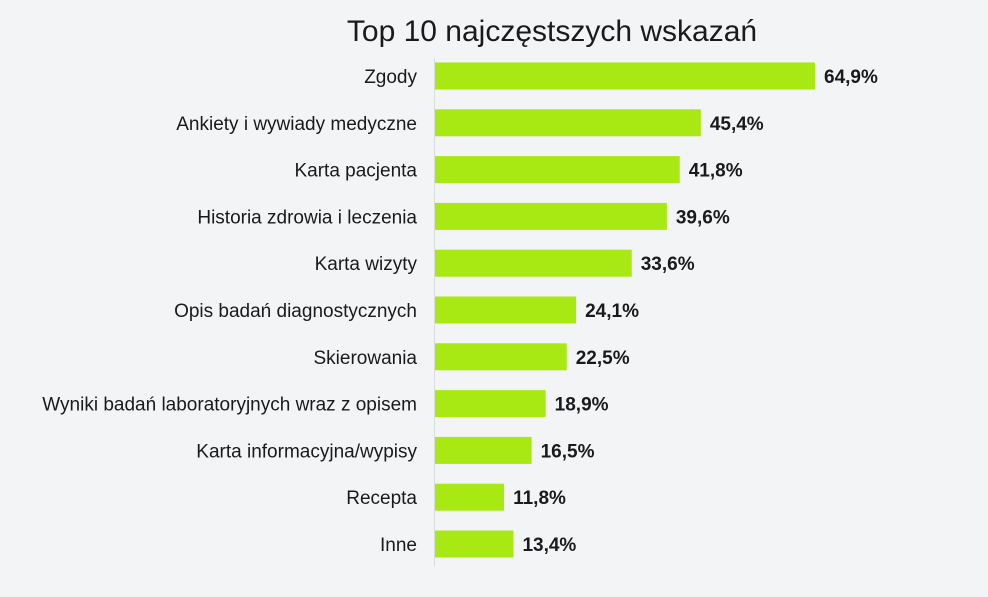 This screenshot has width=988, height=597. I want to click on value-label: 16,5%, so click(568, 451).